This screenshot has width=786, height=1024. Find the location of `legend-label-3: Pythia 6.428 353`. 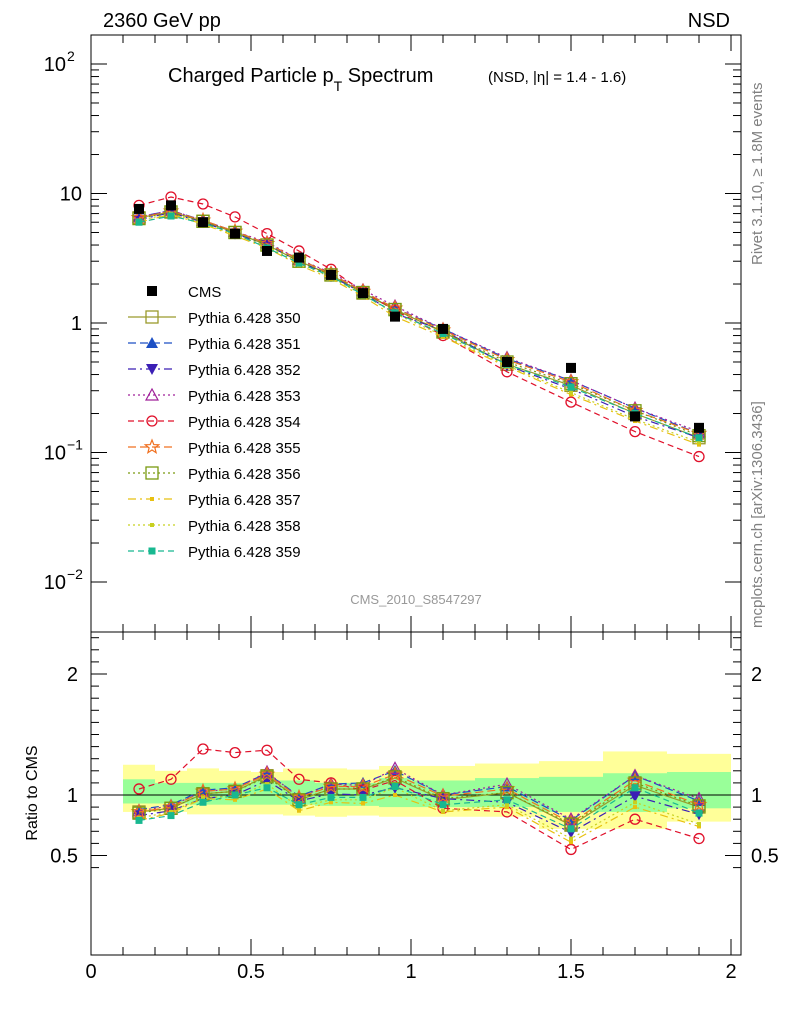

legend-label-3: Pythia 6.428 353 is located at coordinates (244, 396).